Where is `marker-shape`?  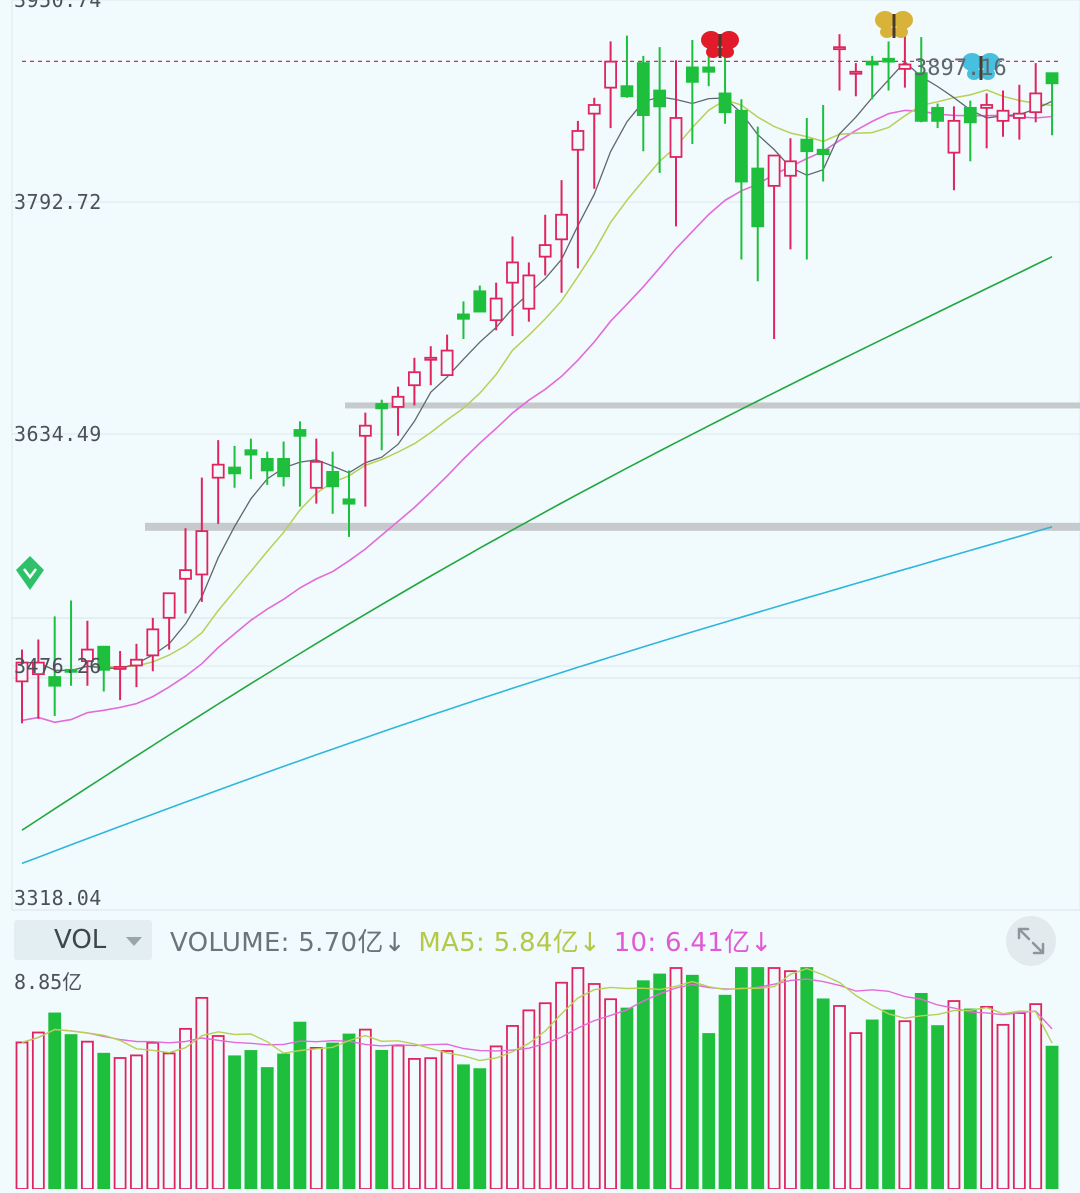 marker-shape is located at coordinates (30, 573).